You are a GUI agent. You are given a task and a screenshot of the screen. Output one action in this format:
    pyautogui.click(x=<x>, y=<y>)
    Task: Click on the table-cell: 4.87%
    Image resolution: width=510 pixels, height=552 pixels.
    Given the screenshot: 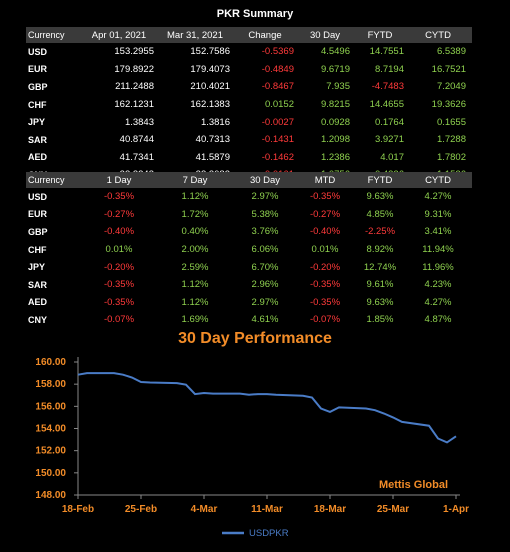 What is the action you would take?
    pyautogui.click(x=438, y=320)
    